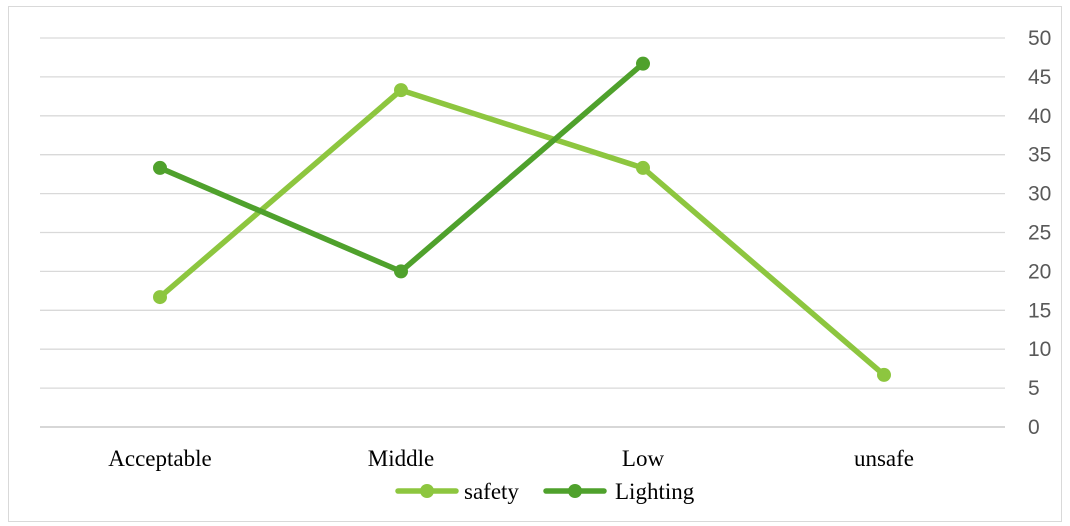 The width and height of the screenshot is (1070, 526). I want to click on legend-item-lighting: Lighting, so click(619, 491).